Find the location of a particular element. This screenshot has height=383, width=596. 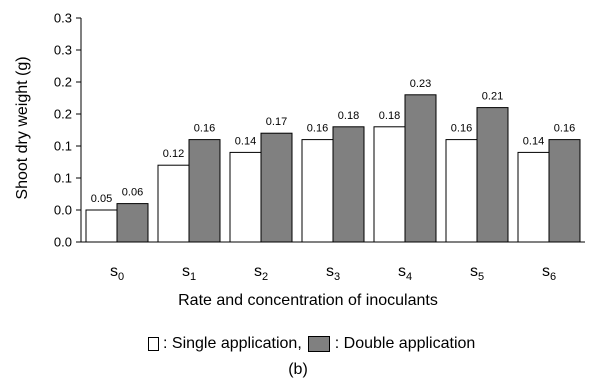

x-tick-label: s4 is located at coordinates (405, 273).